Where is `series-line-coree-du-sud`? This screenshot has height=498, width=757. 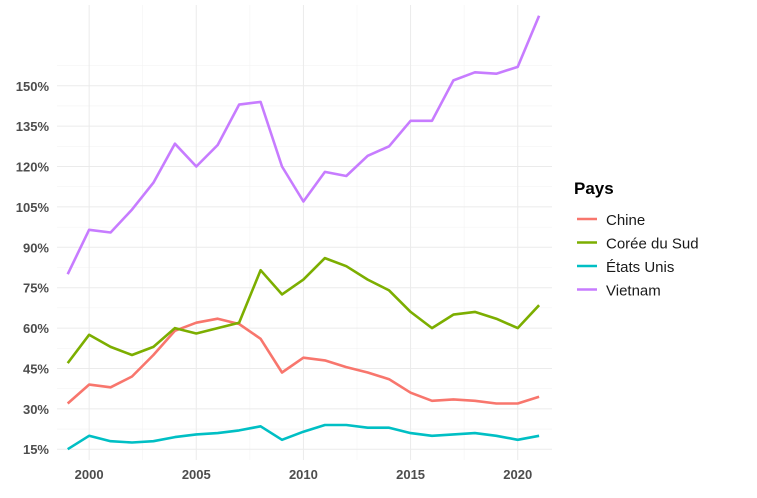 series-line-coree-du-sud is located at coordinates (303, 310).